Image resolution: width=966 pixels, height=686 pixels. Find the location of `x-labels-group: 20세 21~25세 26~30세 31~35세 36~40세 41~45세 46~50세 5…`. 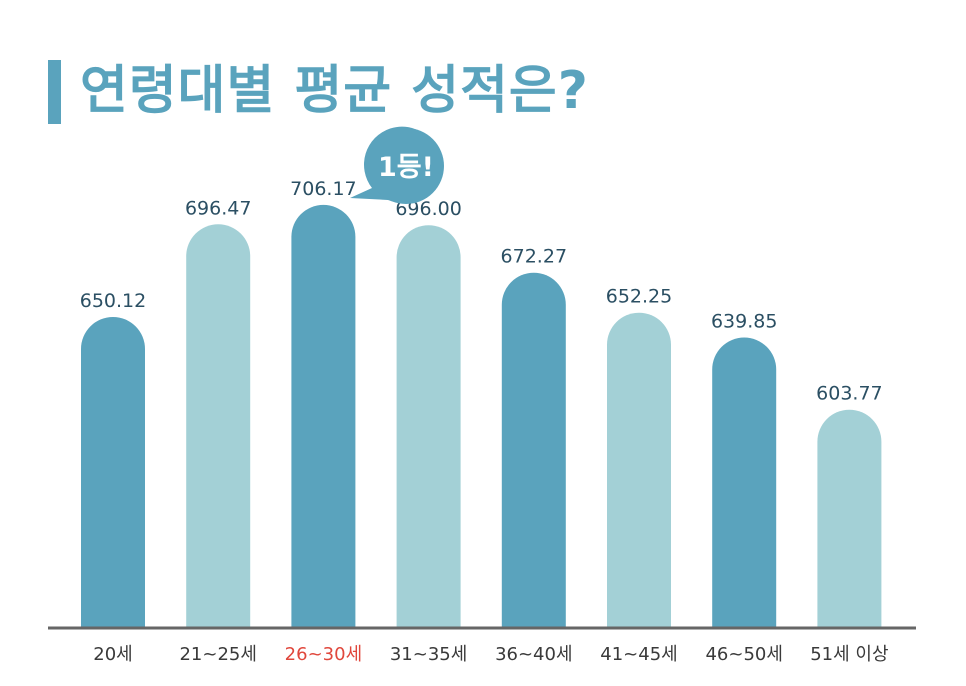

x-labels-group: 20세 21~25세 26~30세 31~35세 36~40세 41~45세 46~50세 5… is located at coordinates (490, 654).